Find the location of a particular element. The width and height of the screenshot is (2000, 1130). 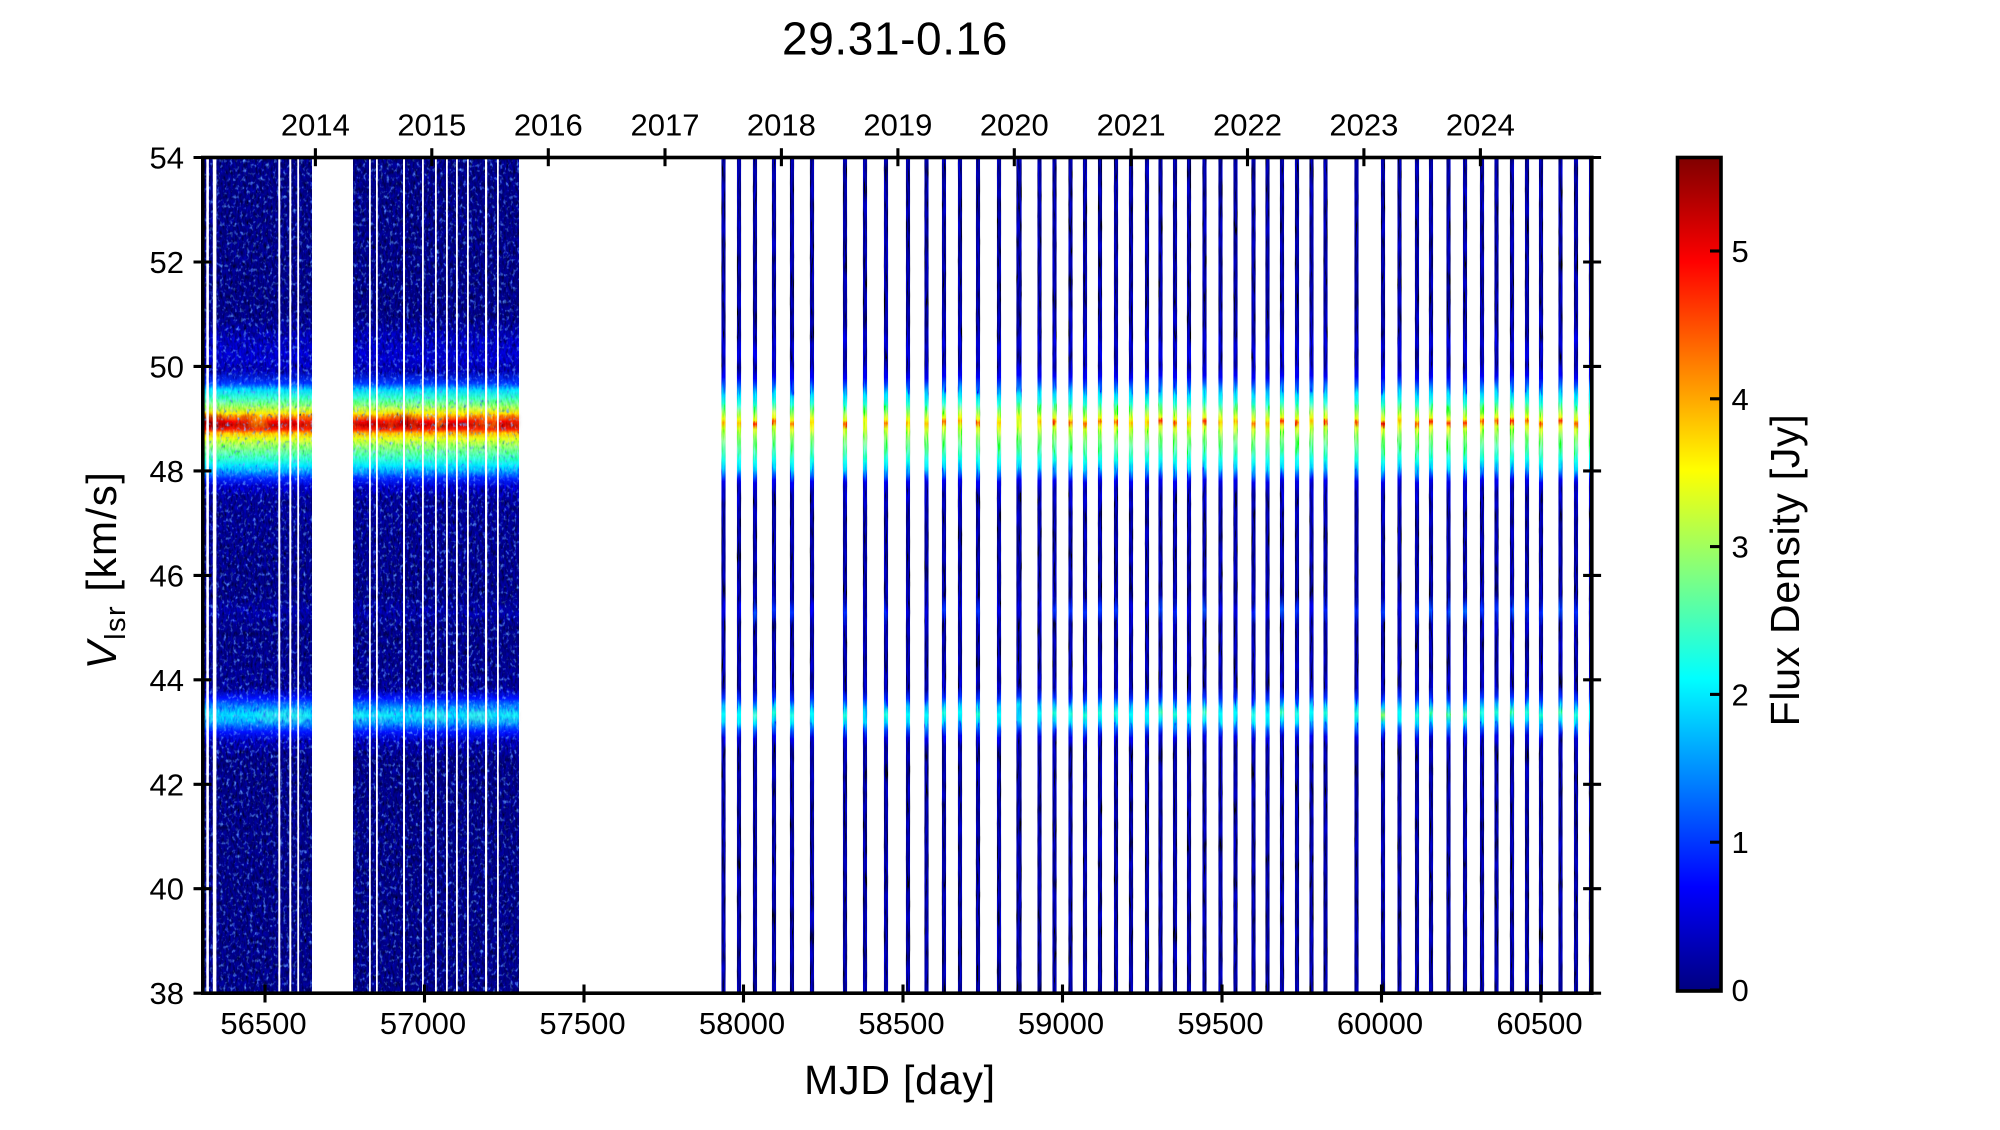

svg-text: 57000 is located at coordinates (423, 1023).